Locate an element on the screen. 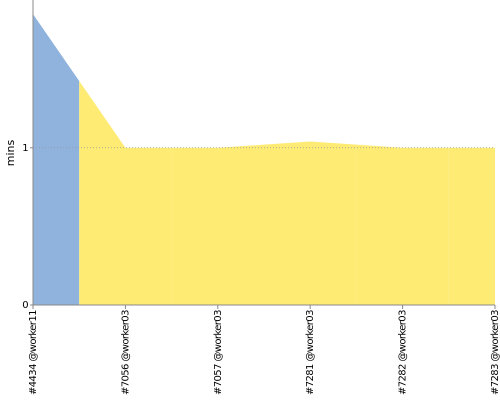 The image size is (500, 400). y-axis-label: mins is located at coordinates (10, 152).